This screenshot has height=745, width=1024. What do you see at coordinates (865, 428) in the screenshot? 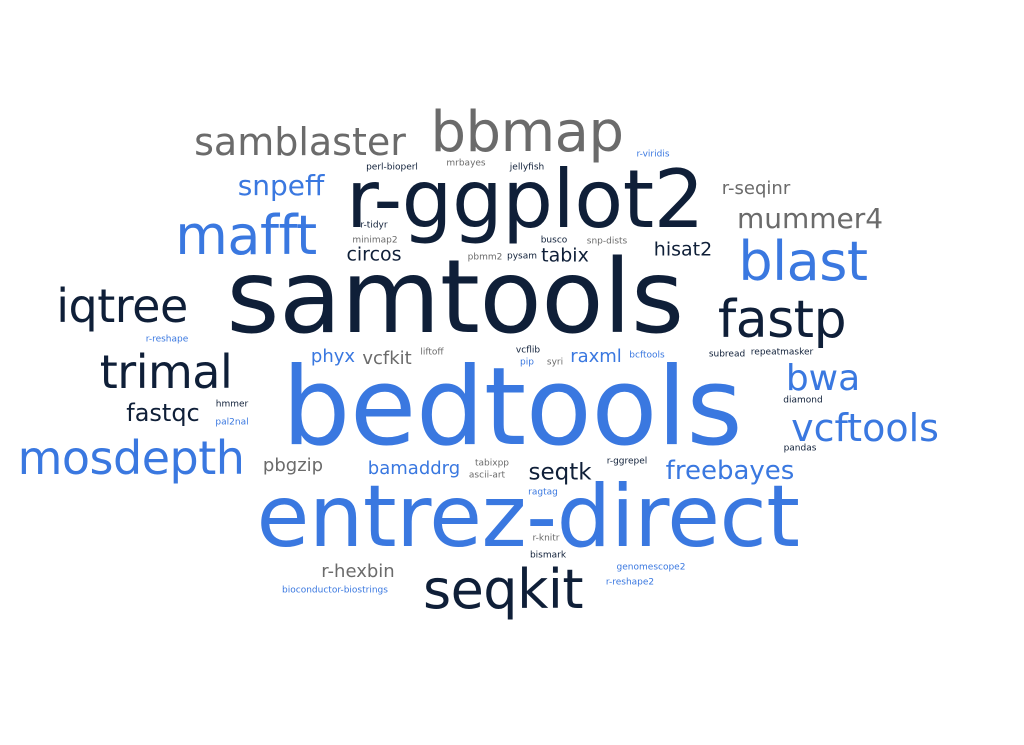
I see `word-vcftools: vcftools` at bounding box center [865, 428].